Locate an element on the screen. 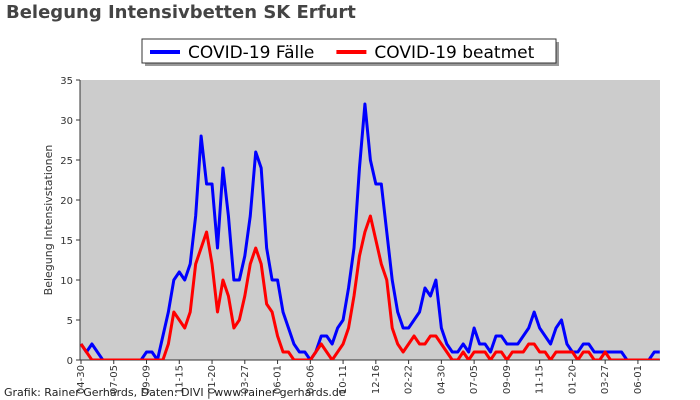  y-tick-label: 10 is located at coordinates (66, 281).